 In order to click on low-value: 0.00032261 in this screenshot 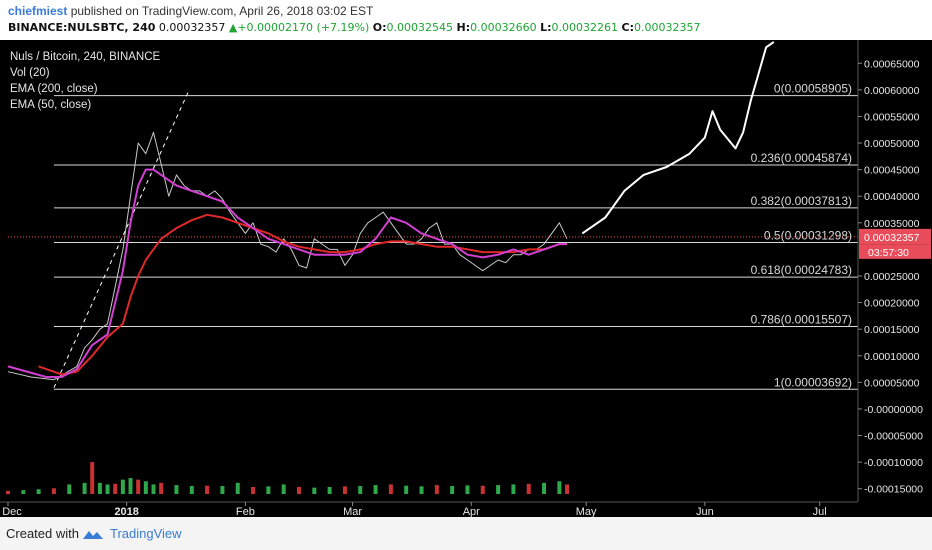, I will do `click(585, 27)`.